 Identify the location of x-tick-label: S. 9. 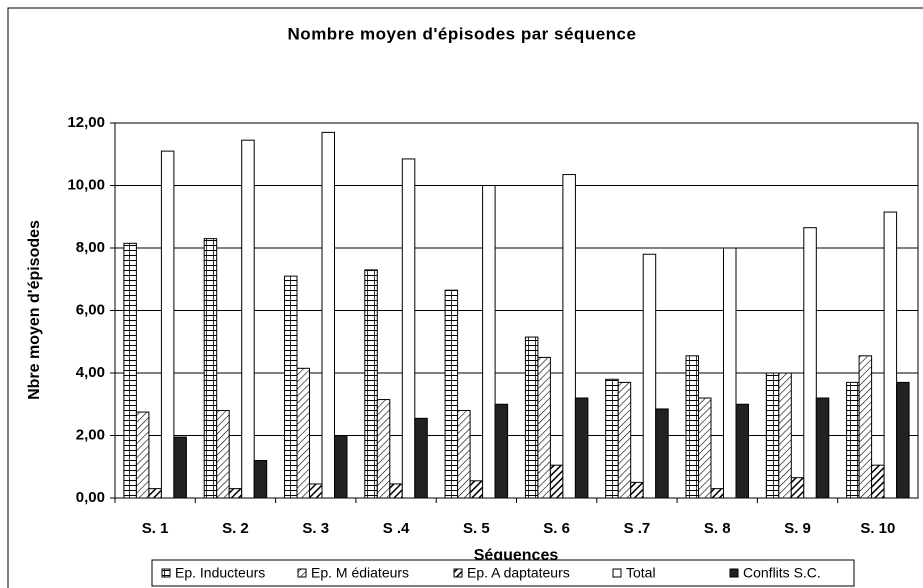
(797, 528).